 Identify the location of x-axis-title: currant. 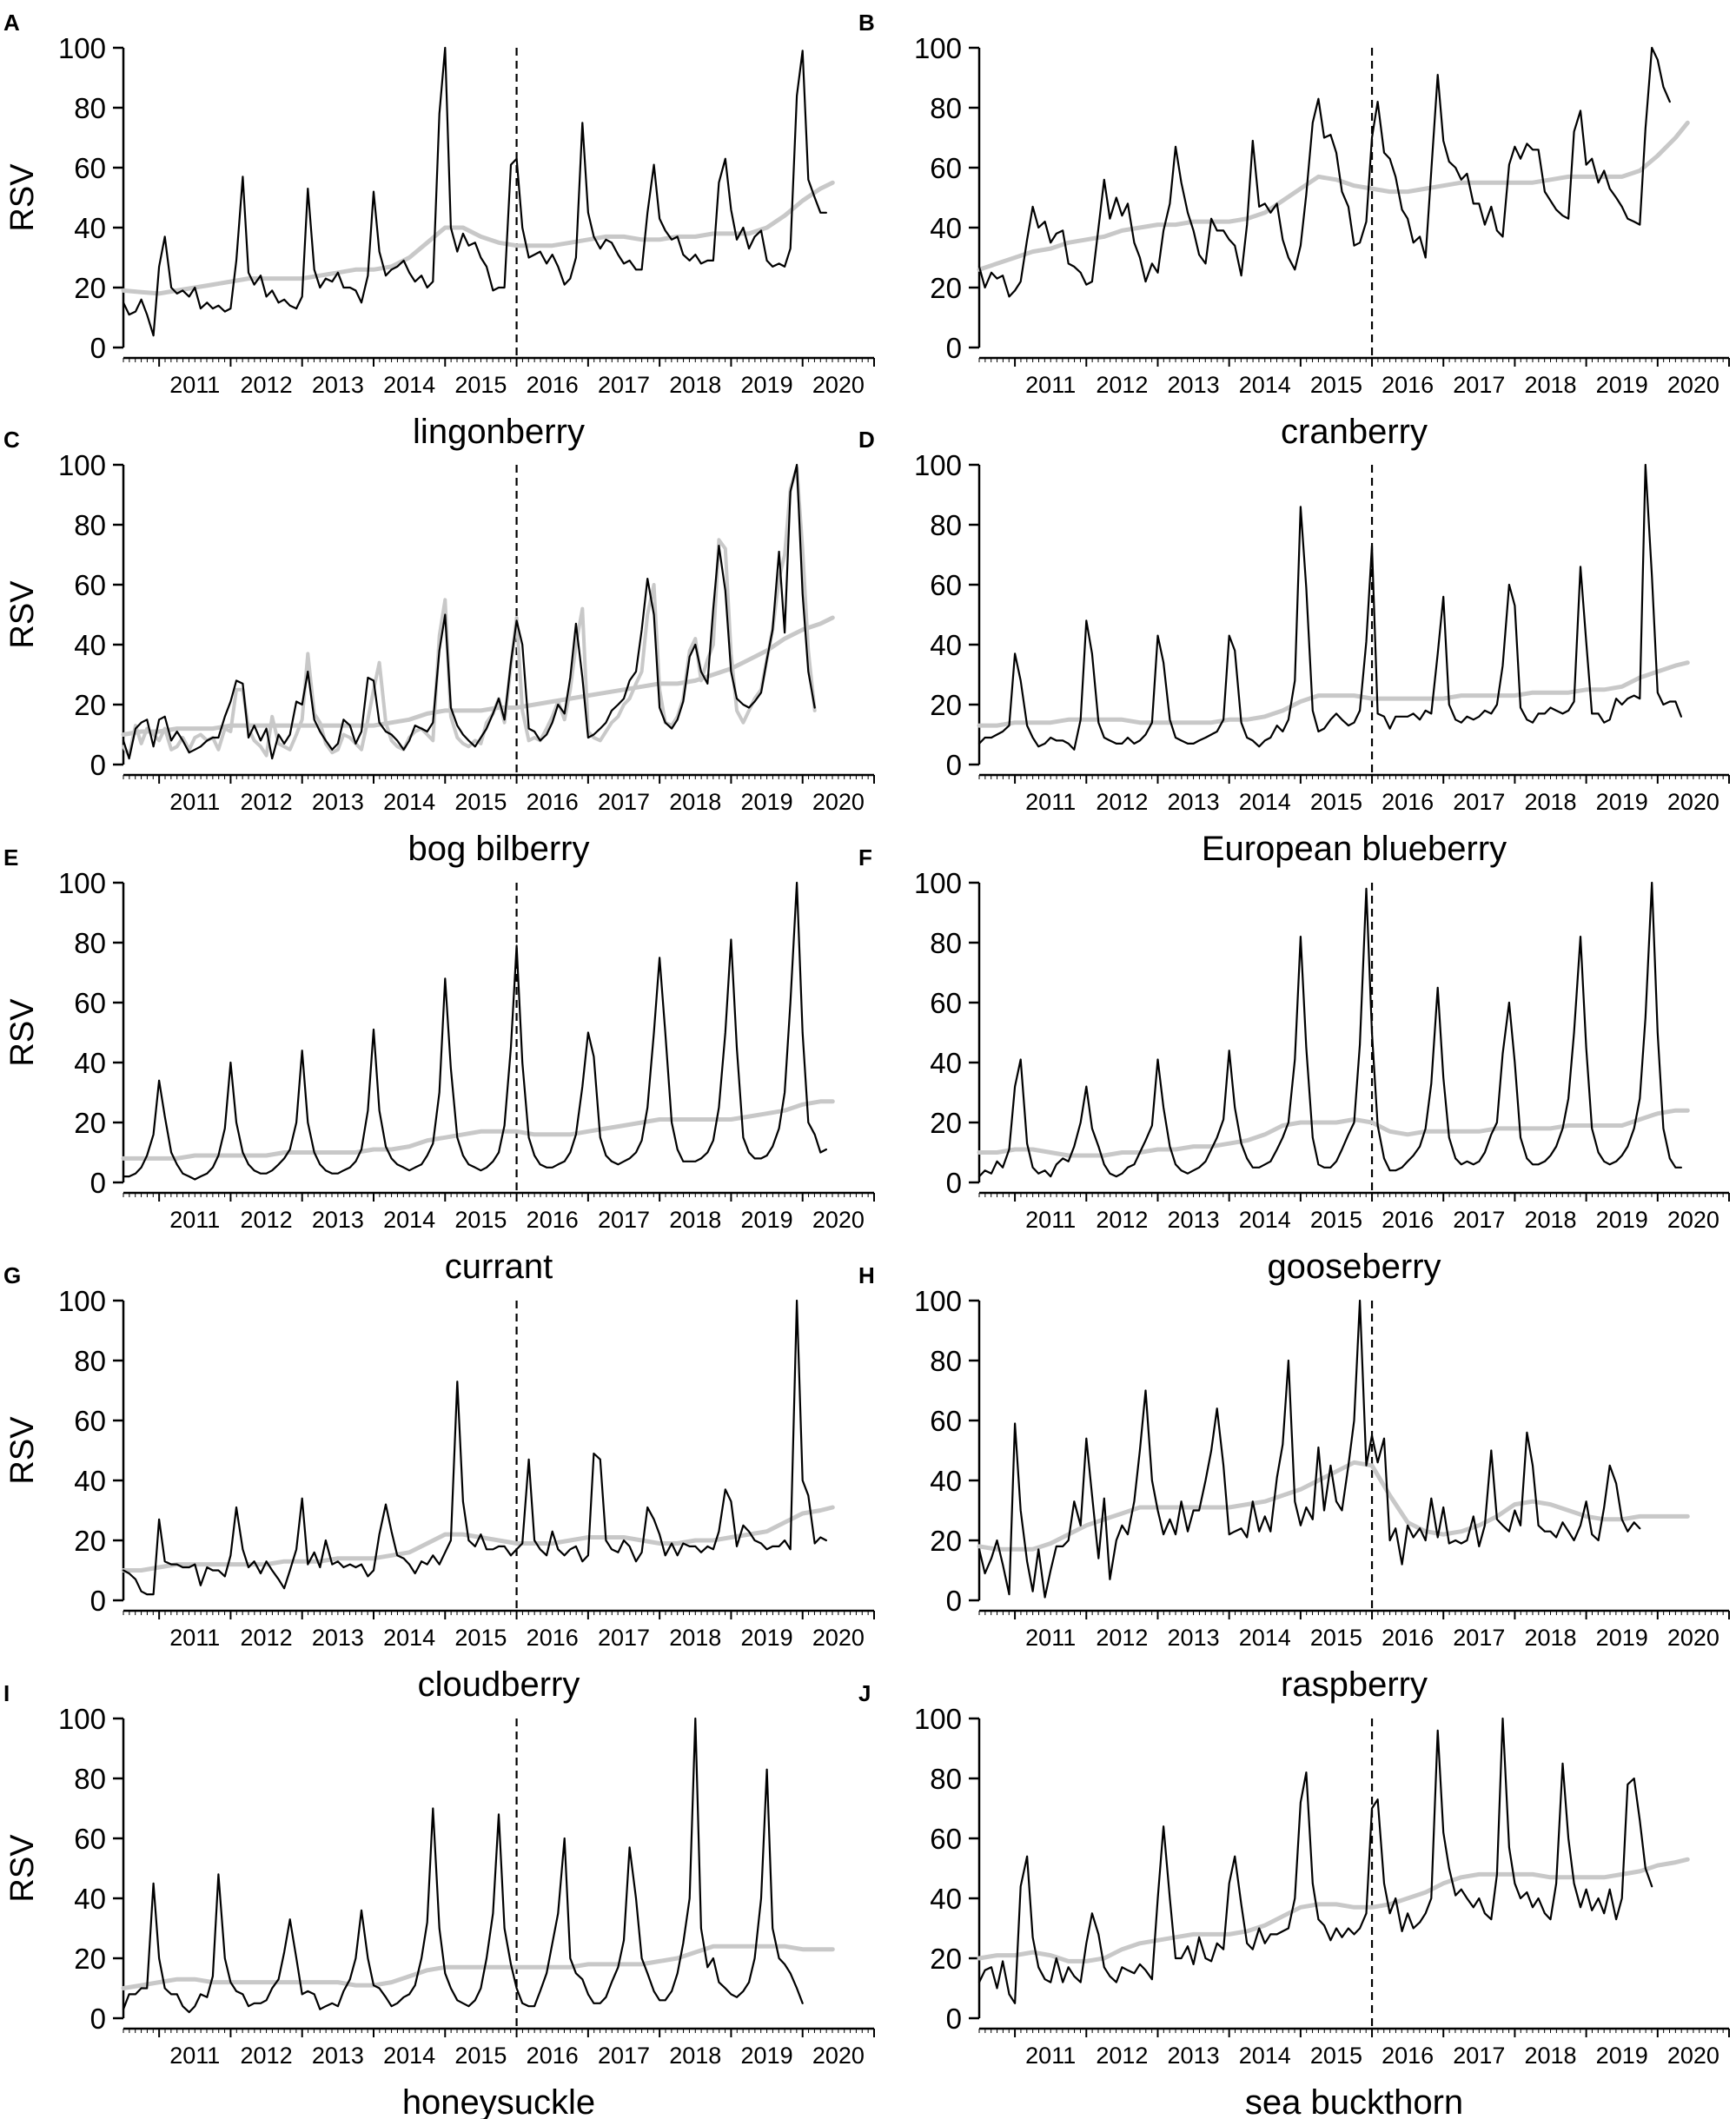
(499, 1267).